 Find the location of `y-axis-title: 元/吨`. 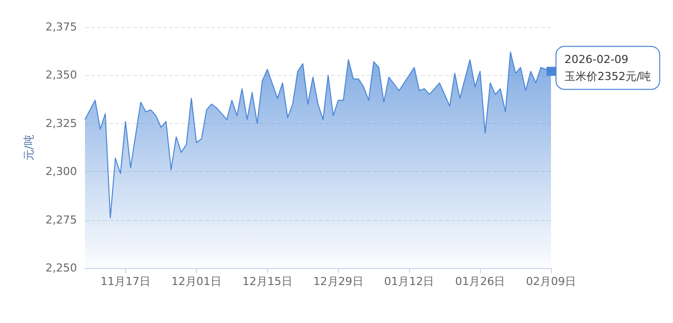

y-axis-title: 元/吨 is located at coordinates (29, 147).